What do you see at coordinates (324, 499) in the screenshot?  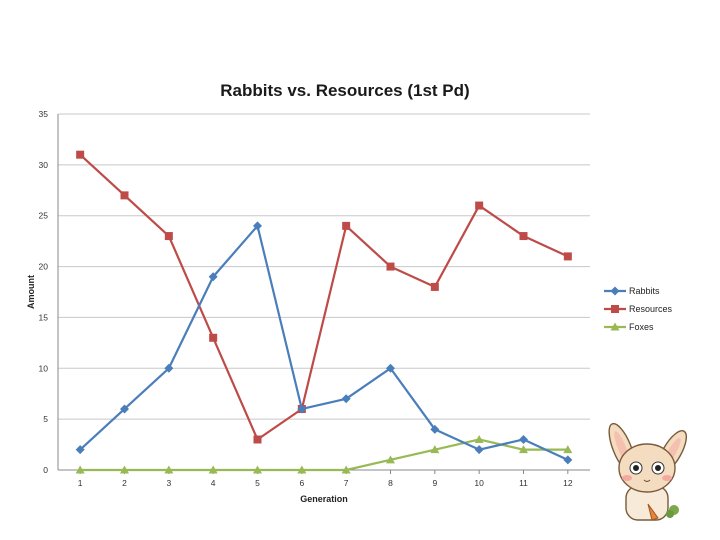 I see `x-axis-title: Generation` at bounding box center [324, 499].